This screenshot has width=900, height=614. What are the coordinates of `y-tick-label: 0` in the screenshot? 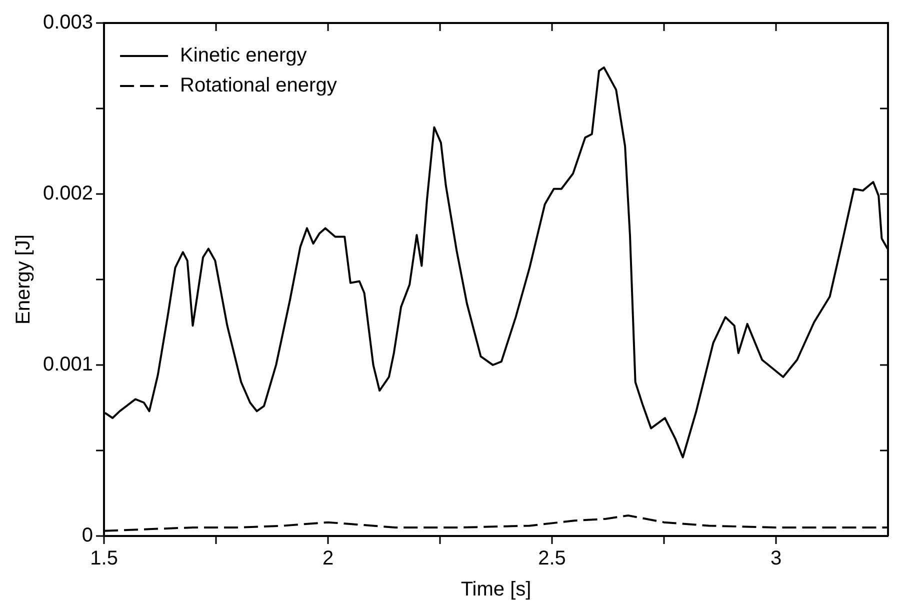 It's located at (88, 535).